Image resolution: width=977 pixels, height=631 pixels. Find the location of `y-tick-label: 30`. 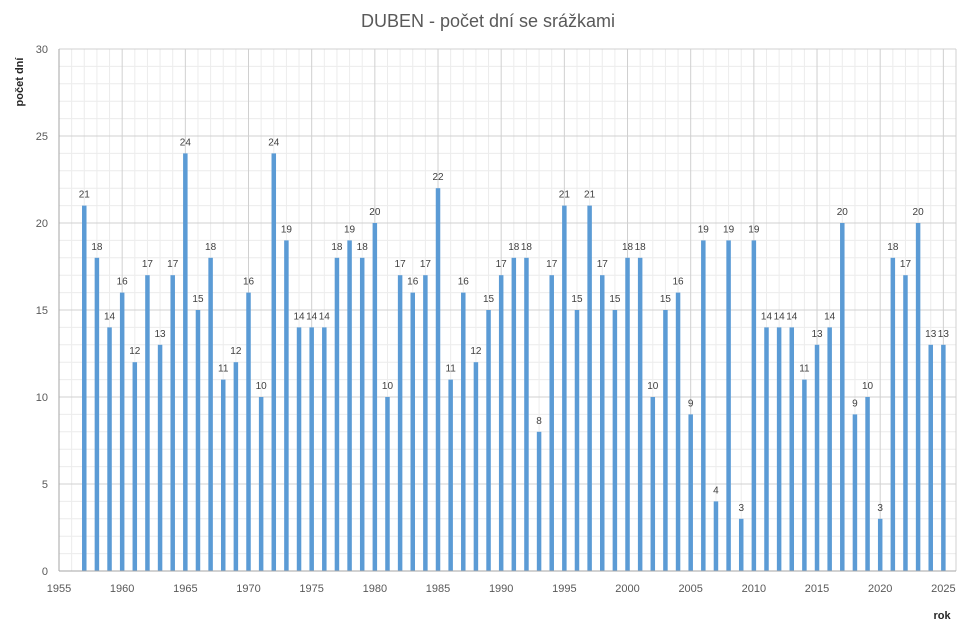

y-tick-label: 30 is located at coordinates (42, 50).